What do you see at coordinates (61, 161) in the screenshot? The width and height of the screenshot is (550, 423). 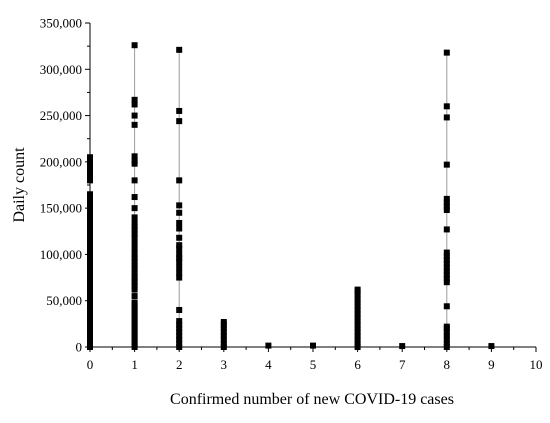 I see `y-tick-label: 200,000` at bounding box center [61, 161].